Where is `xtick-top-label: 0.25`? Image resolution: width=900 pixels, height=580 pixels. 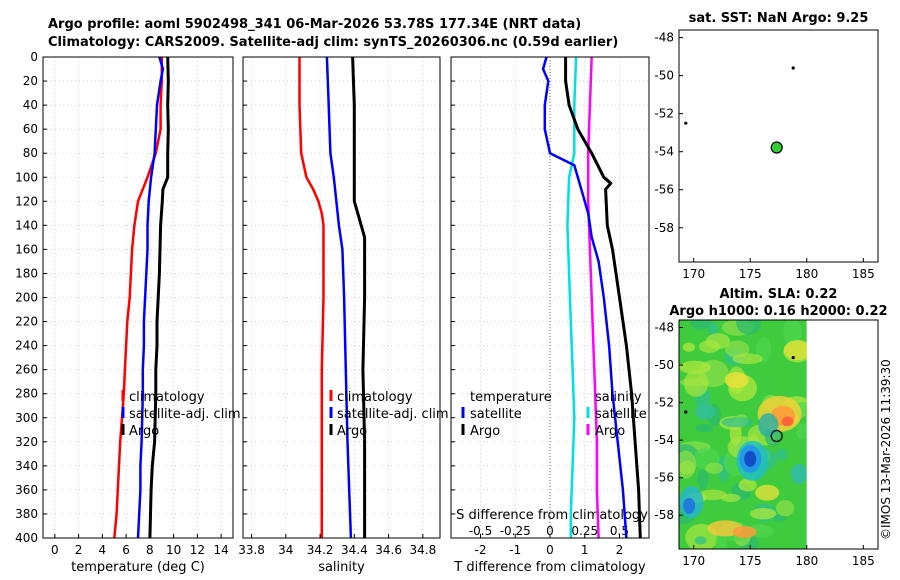 xtick-top-label: 0.25 is located at coordinates (584, 531).